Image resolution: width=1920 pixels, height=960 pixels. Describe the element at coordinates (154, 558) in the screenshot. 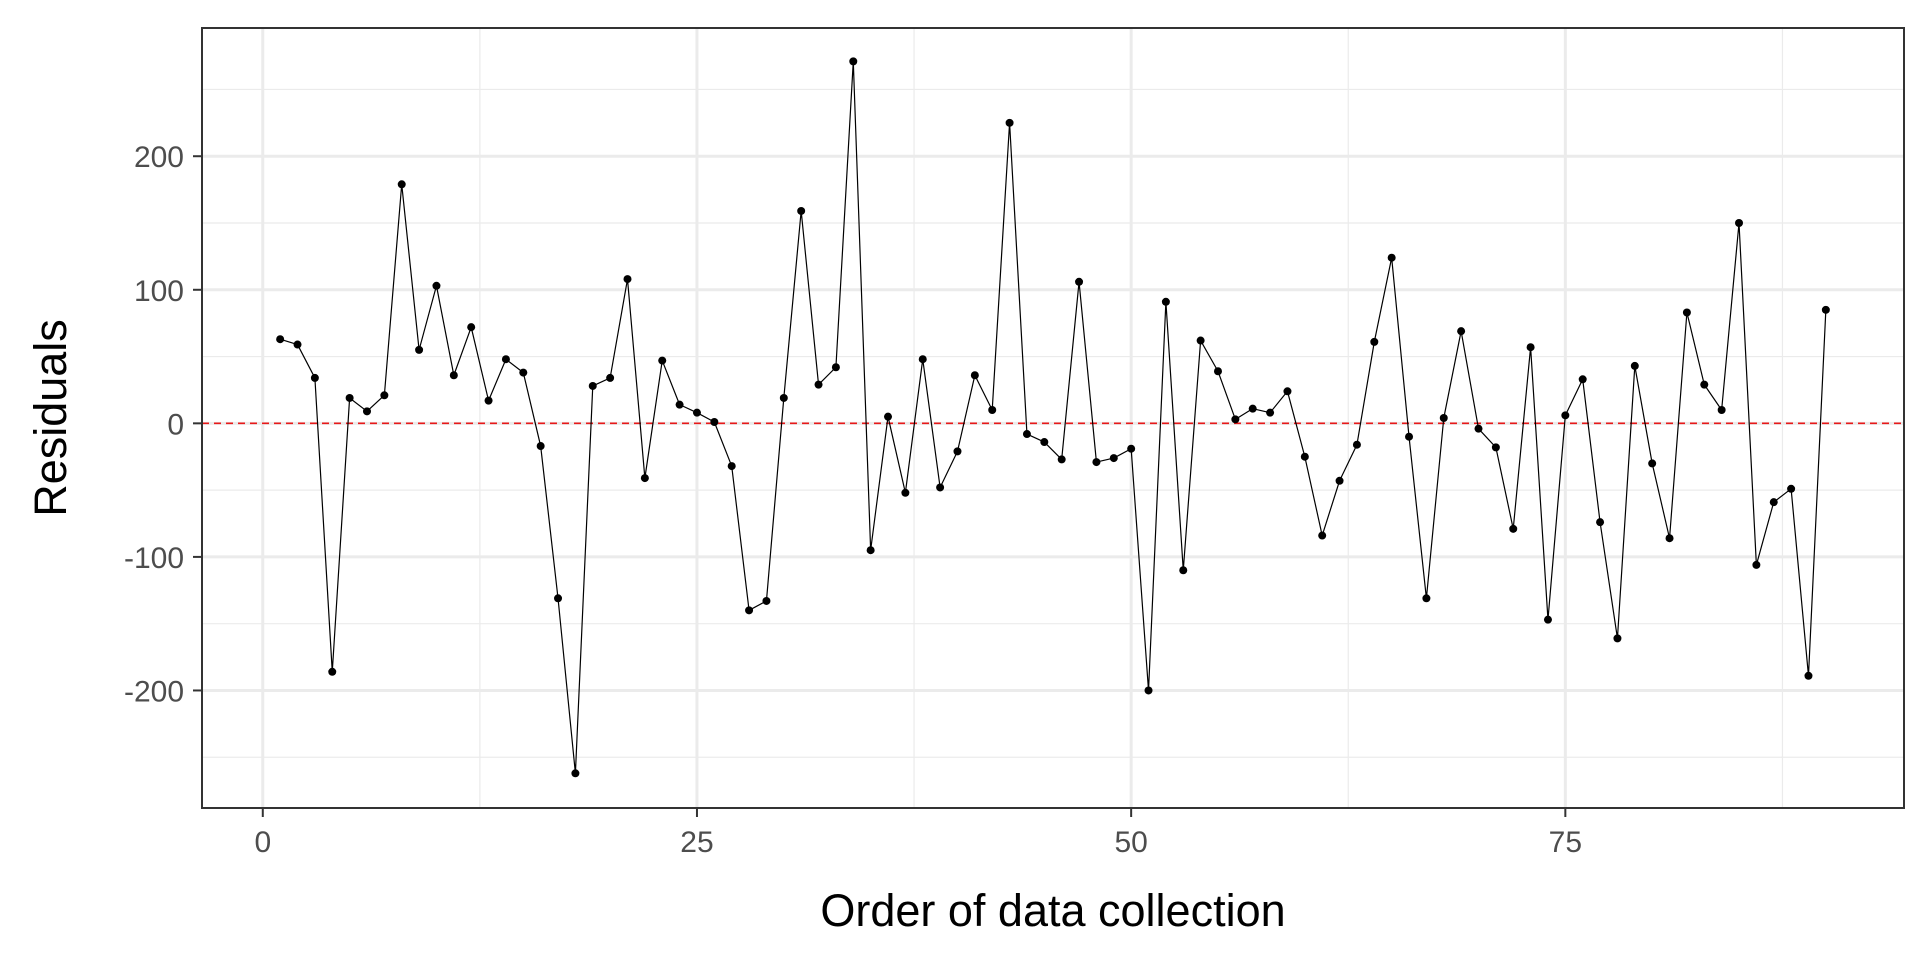

I see `y-tick-label: -100` at that location.